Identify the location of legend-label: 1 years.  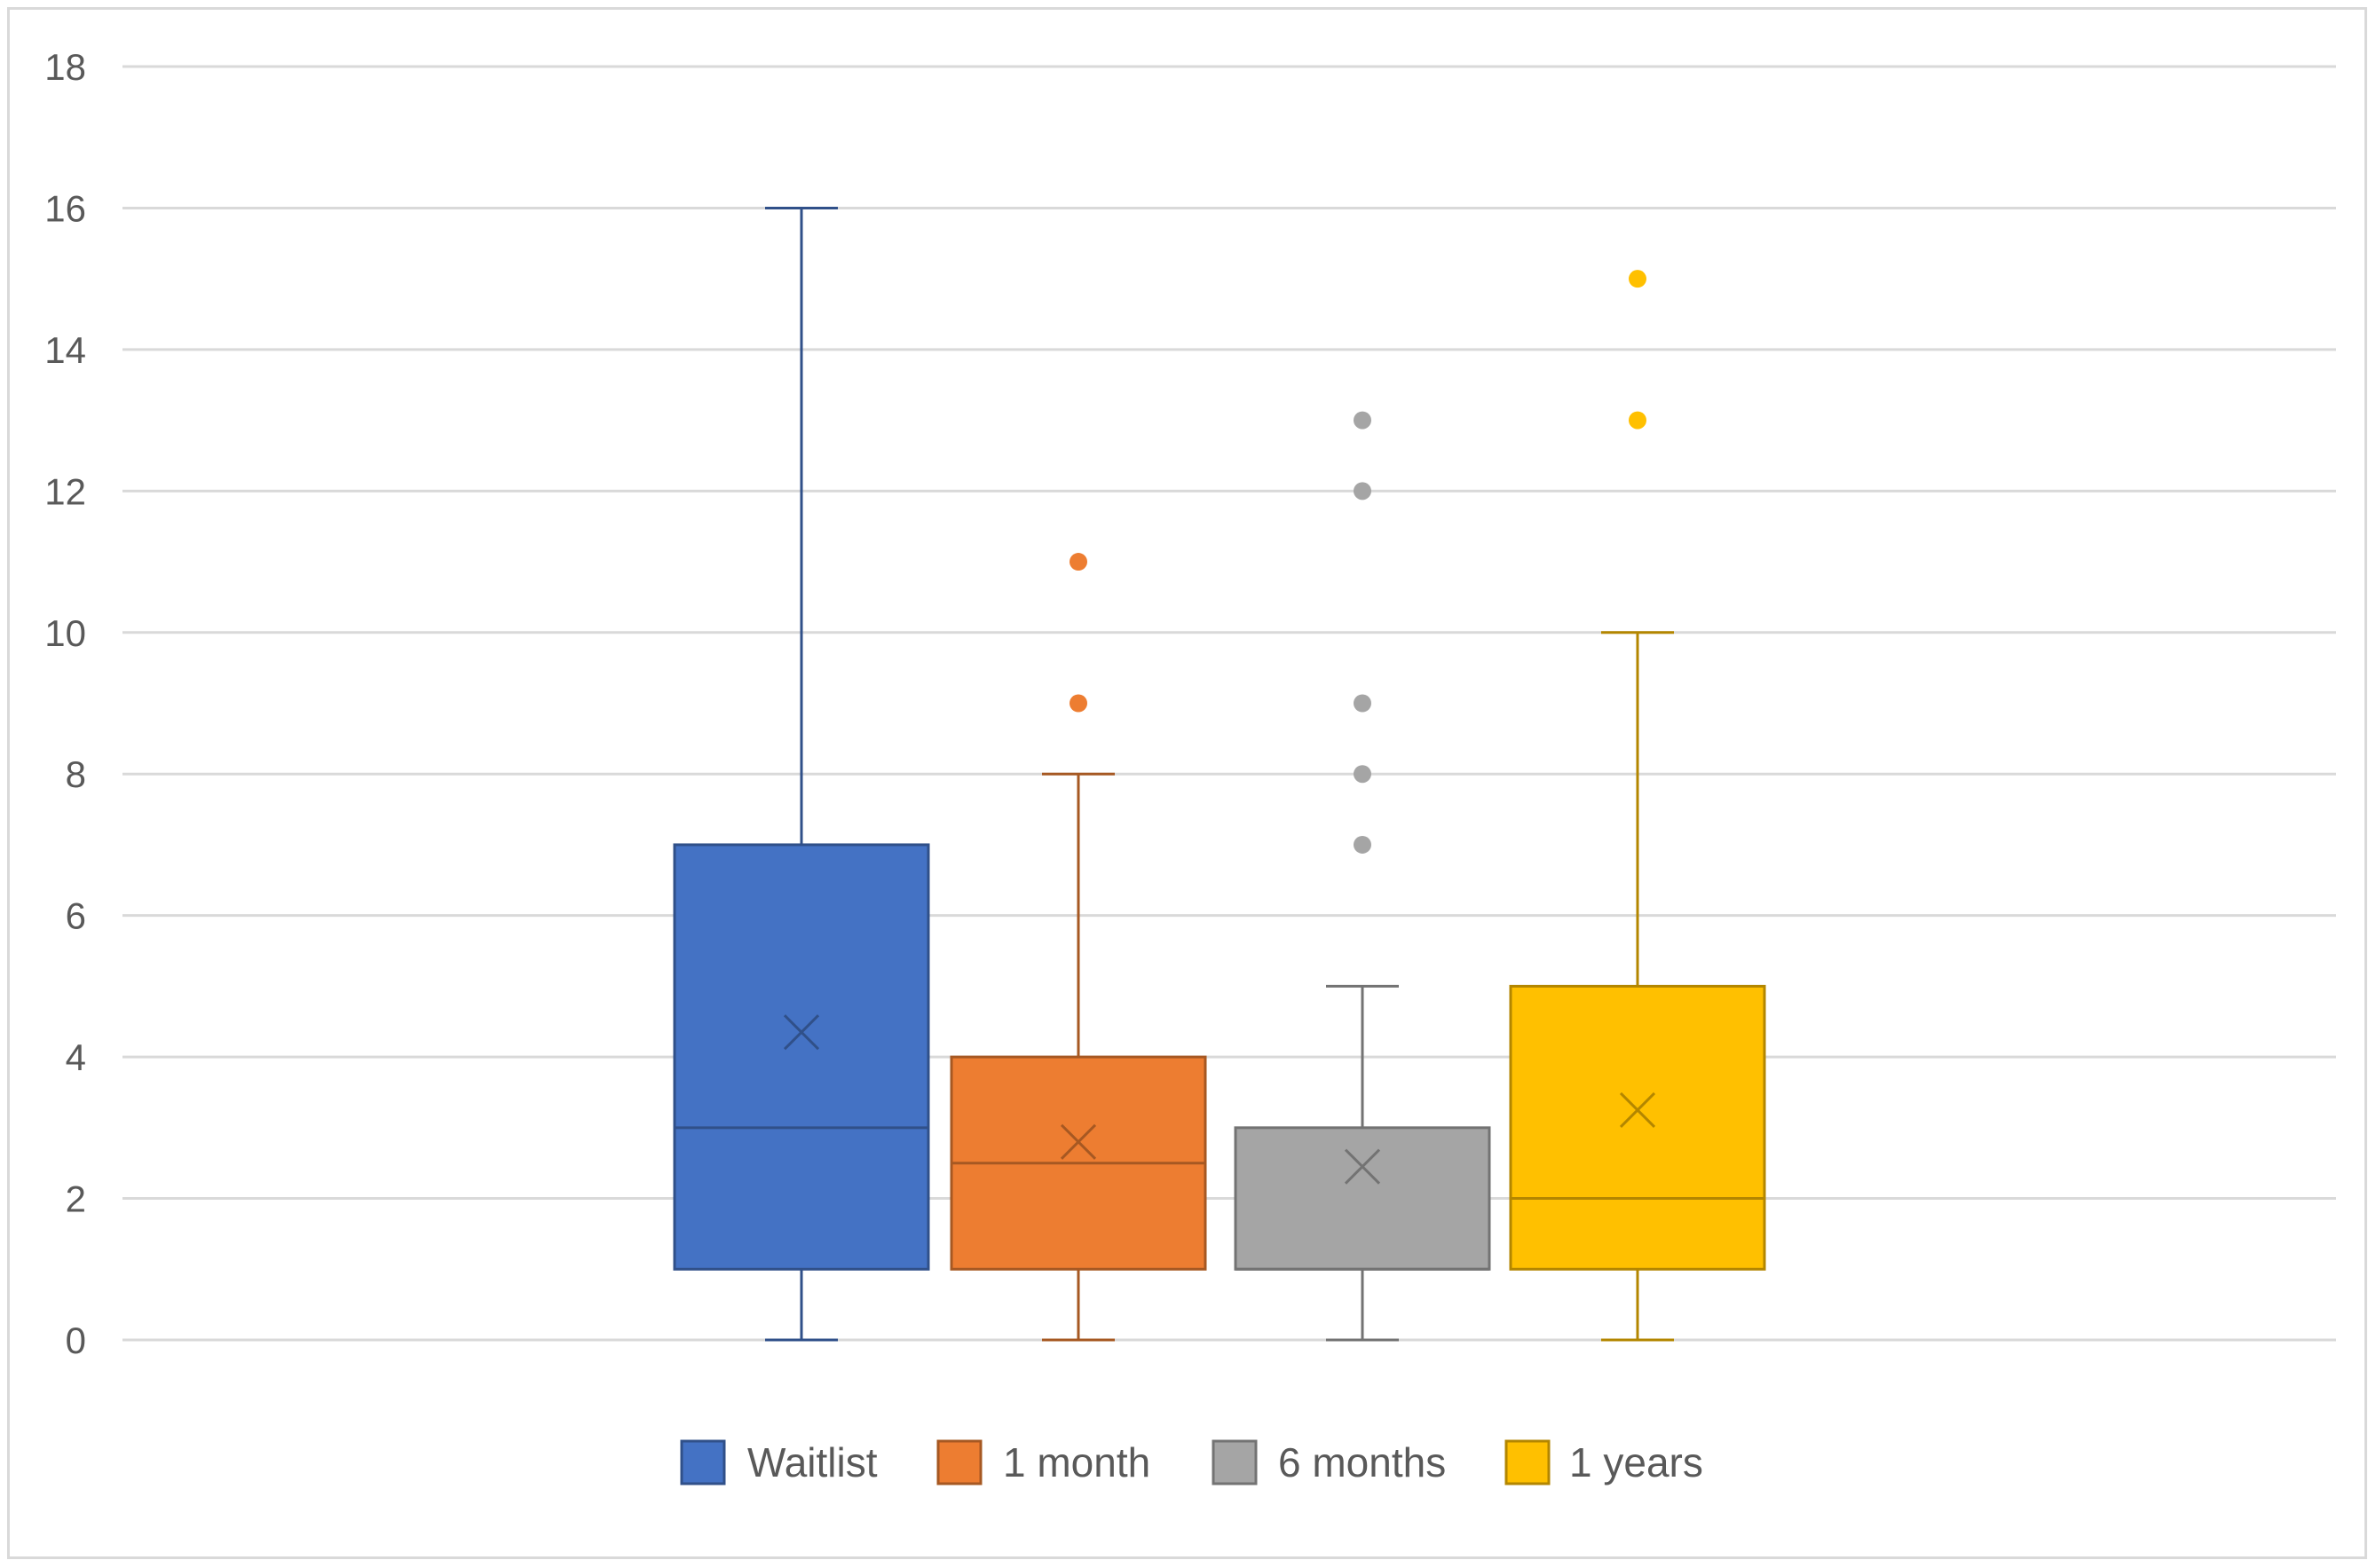
(1636, 1462).